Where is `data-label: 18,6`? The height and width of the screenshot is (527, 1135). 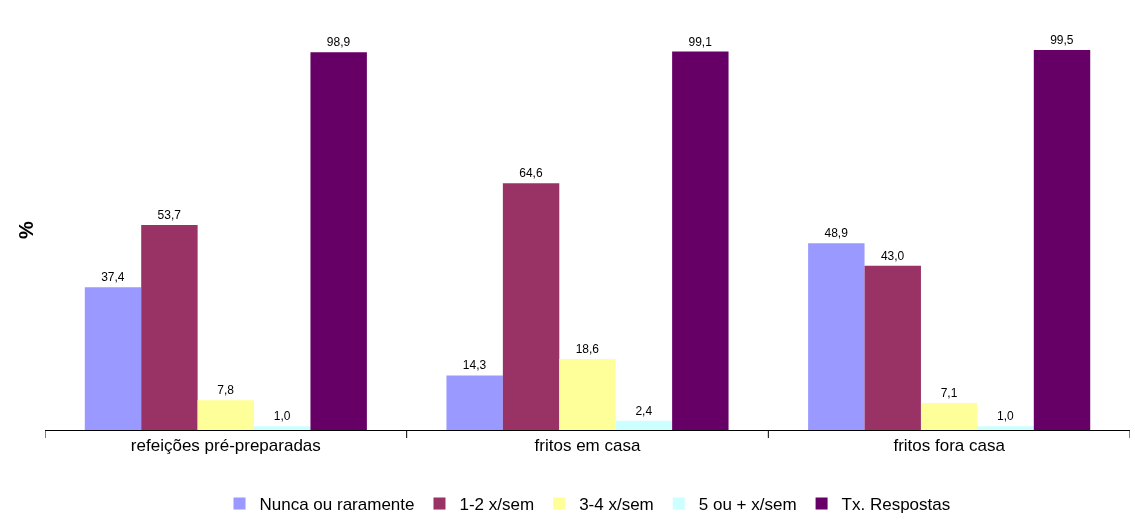
data-label: 18,6 is located at coordinates (587, 348).